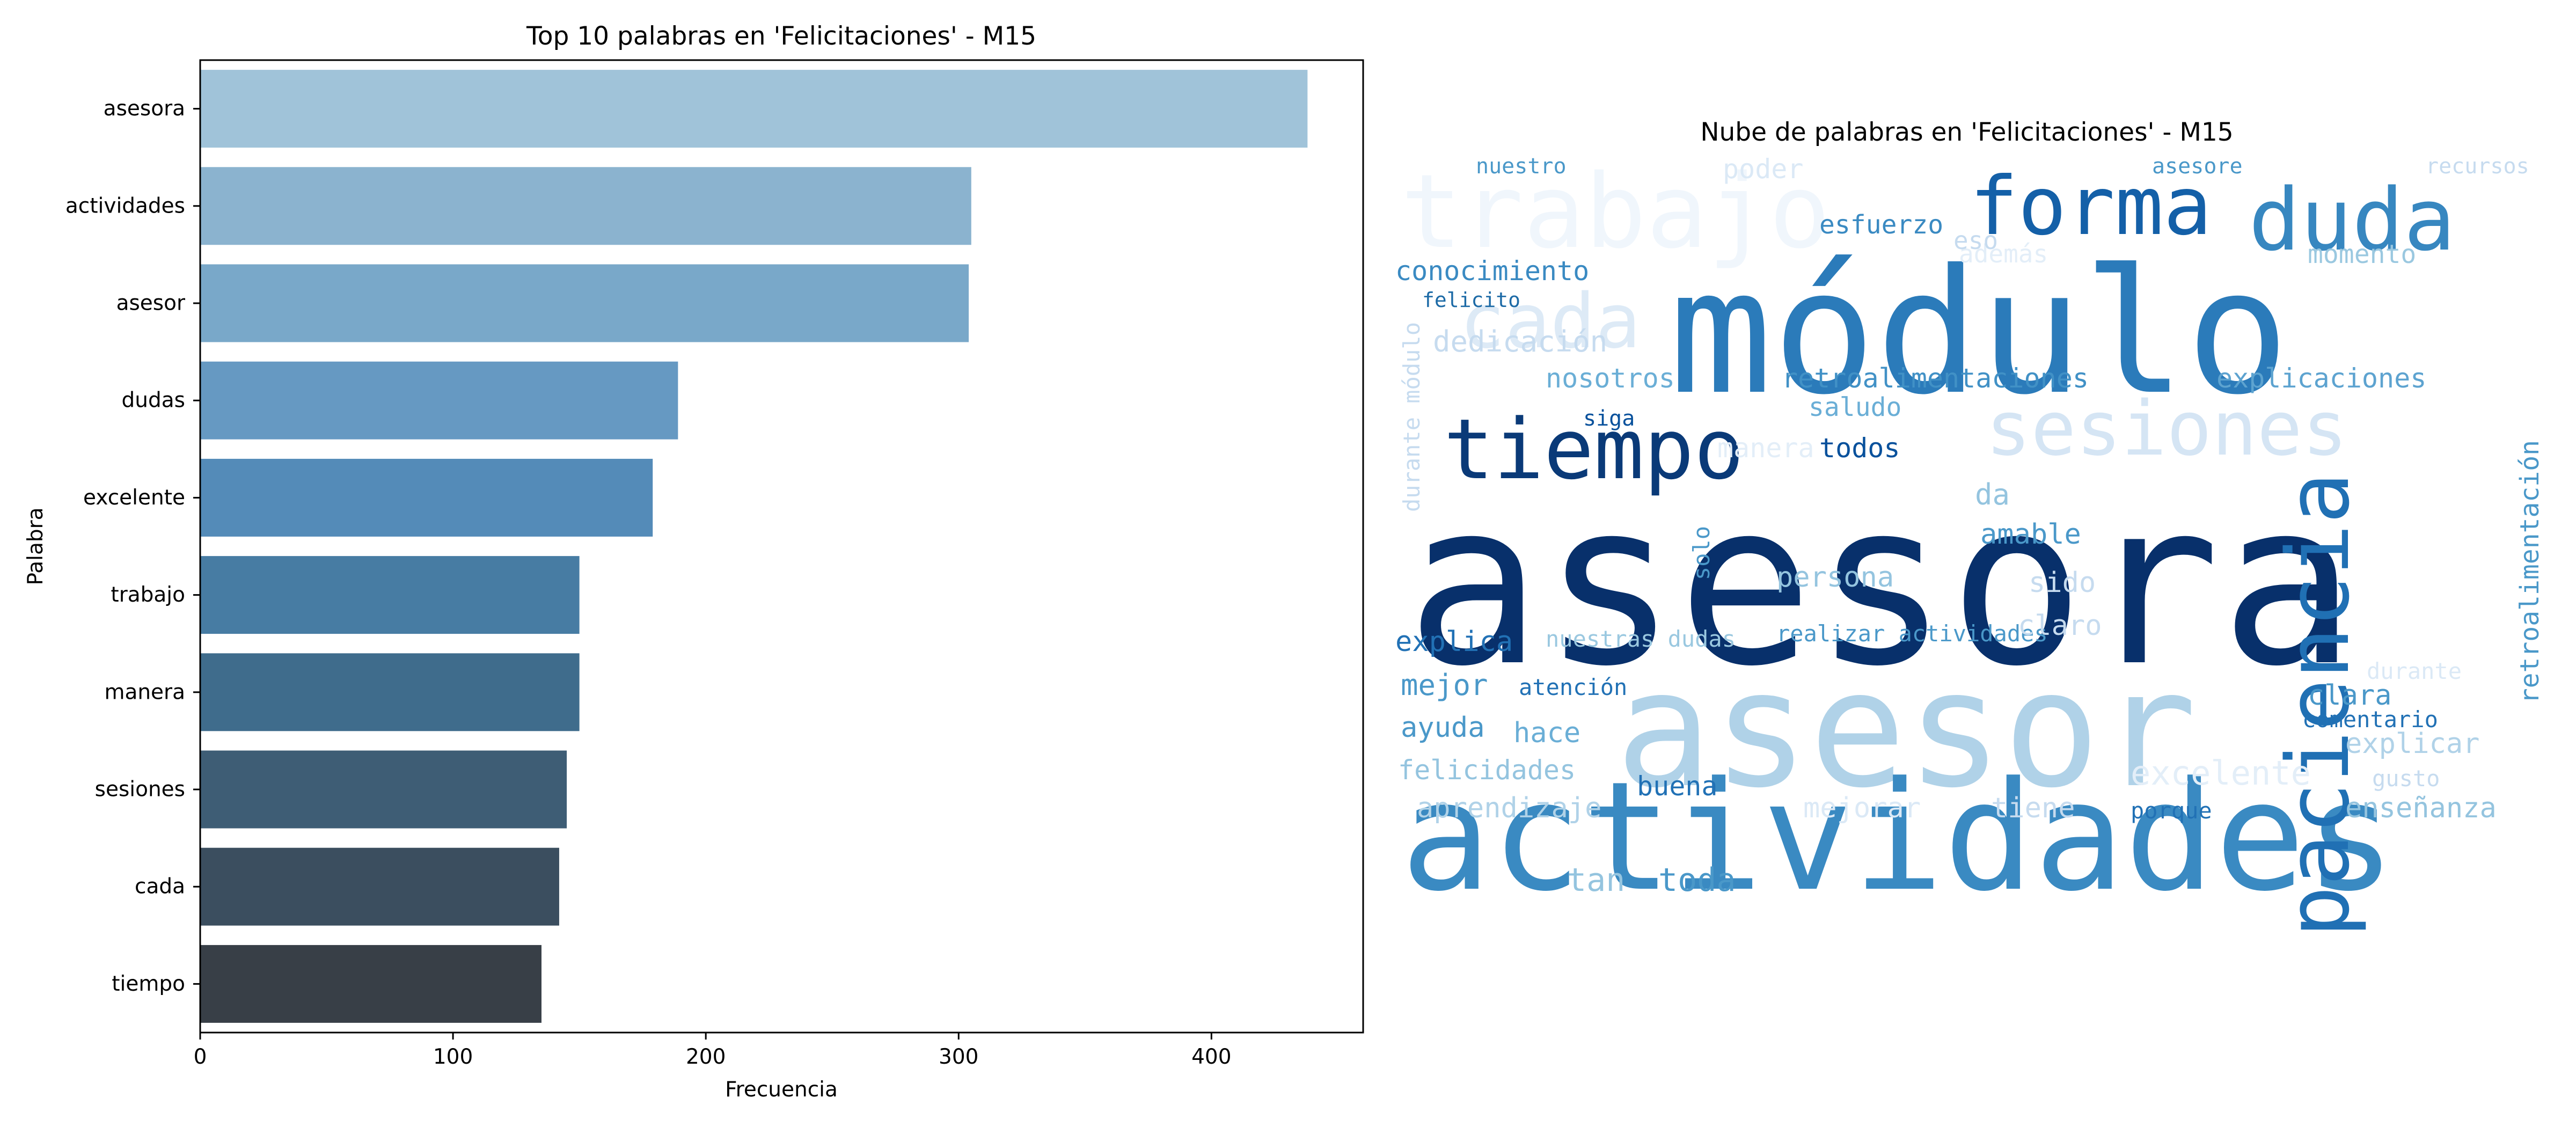 This screenshot has width=2576, height=1127. I want to click on bar-tiempo, so click(370, 984).